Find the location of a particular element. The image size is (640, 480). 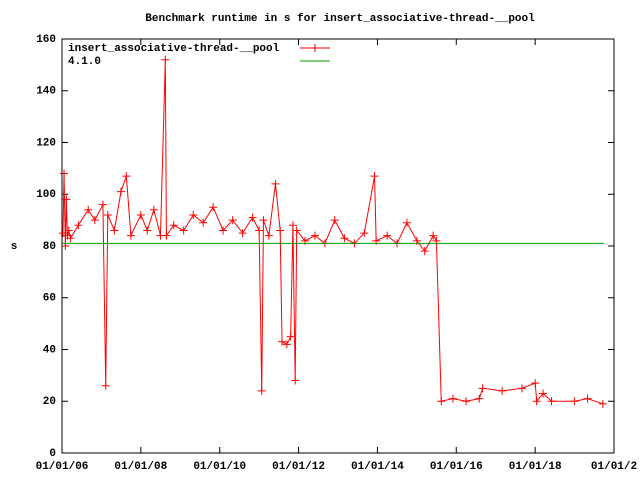

y-tick-label: 80 is located at coordinates (49, 247).